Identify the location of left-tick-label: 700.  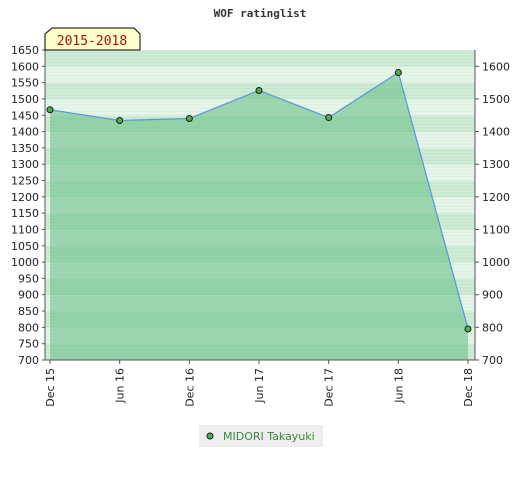
(28, 360).